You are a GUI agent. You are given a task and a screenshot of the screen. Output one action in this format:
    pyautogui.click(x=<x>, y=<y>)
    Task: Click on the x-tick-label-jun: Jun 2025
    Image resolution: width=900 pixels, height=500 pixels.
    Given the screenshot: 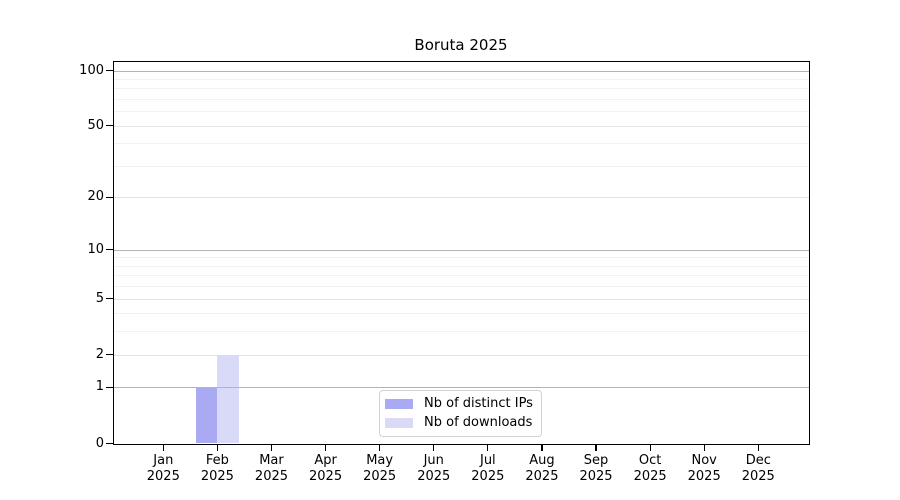 What is the action you would take?
    pyautogui.click(x=434, y=468)
    